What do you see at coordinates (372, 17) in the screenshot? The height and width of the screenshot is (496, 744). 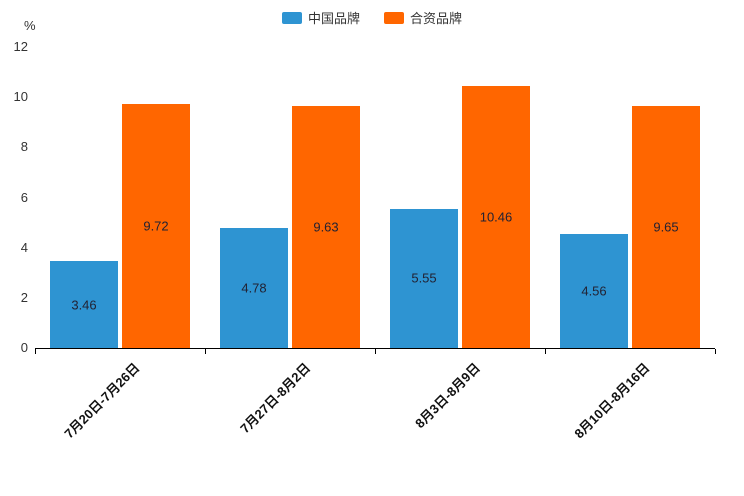 I see `legend: 中国品牌 合资品牌` at bounding box center [372, 17].